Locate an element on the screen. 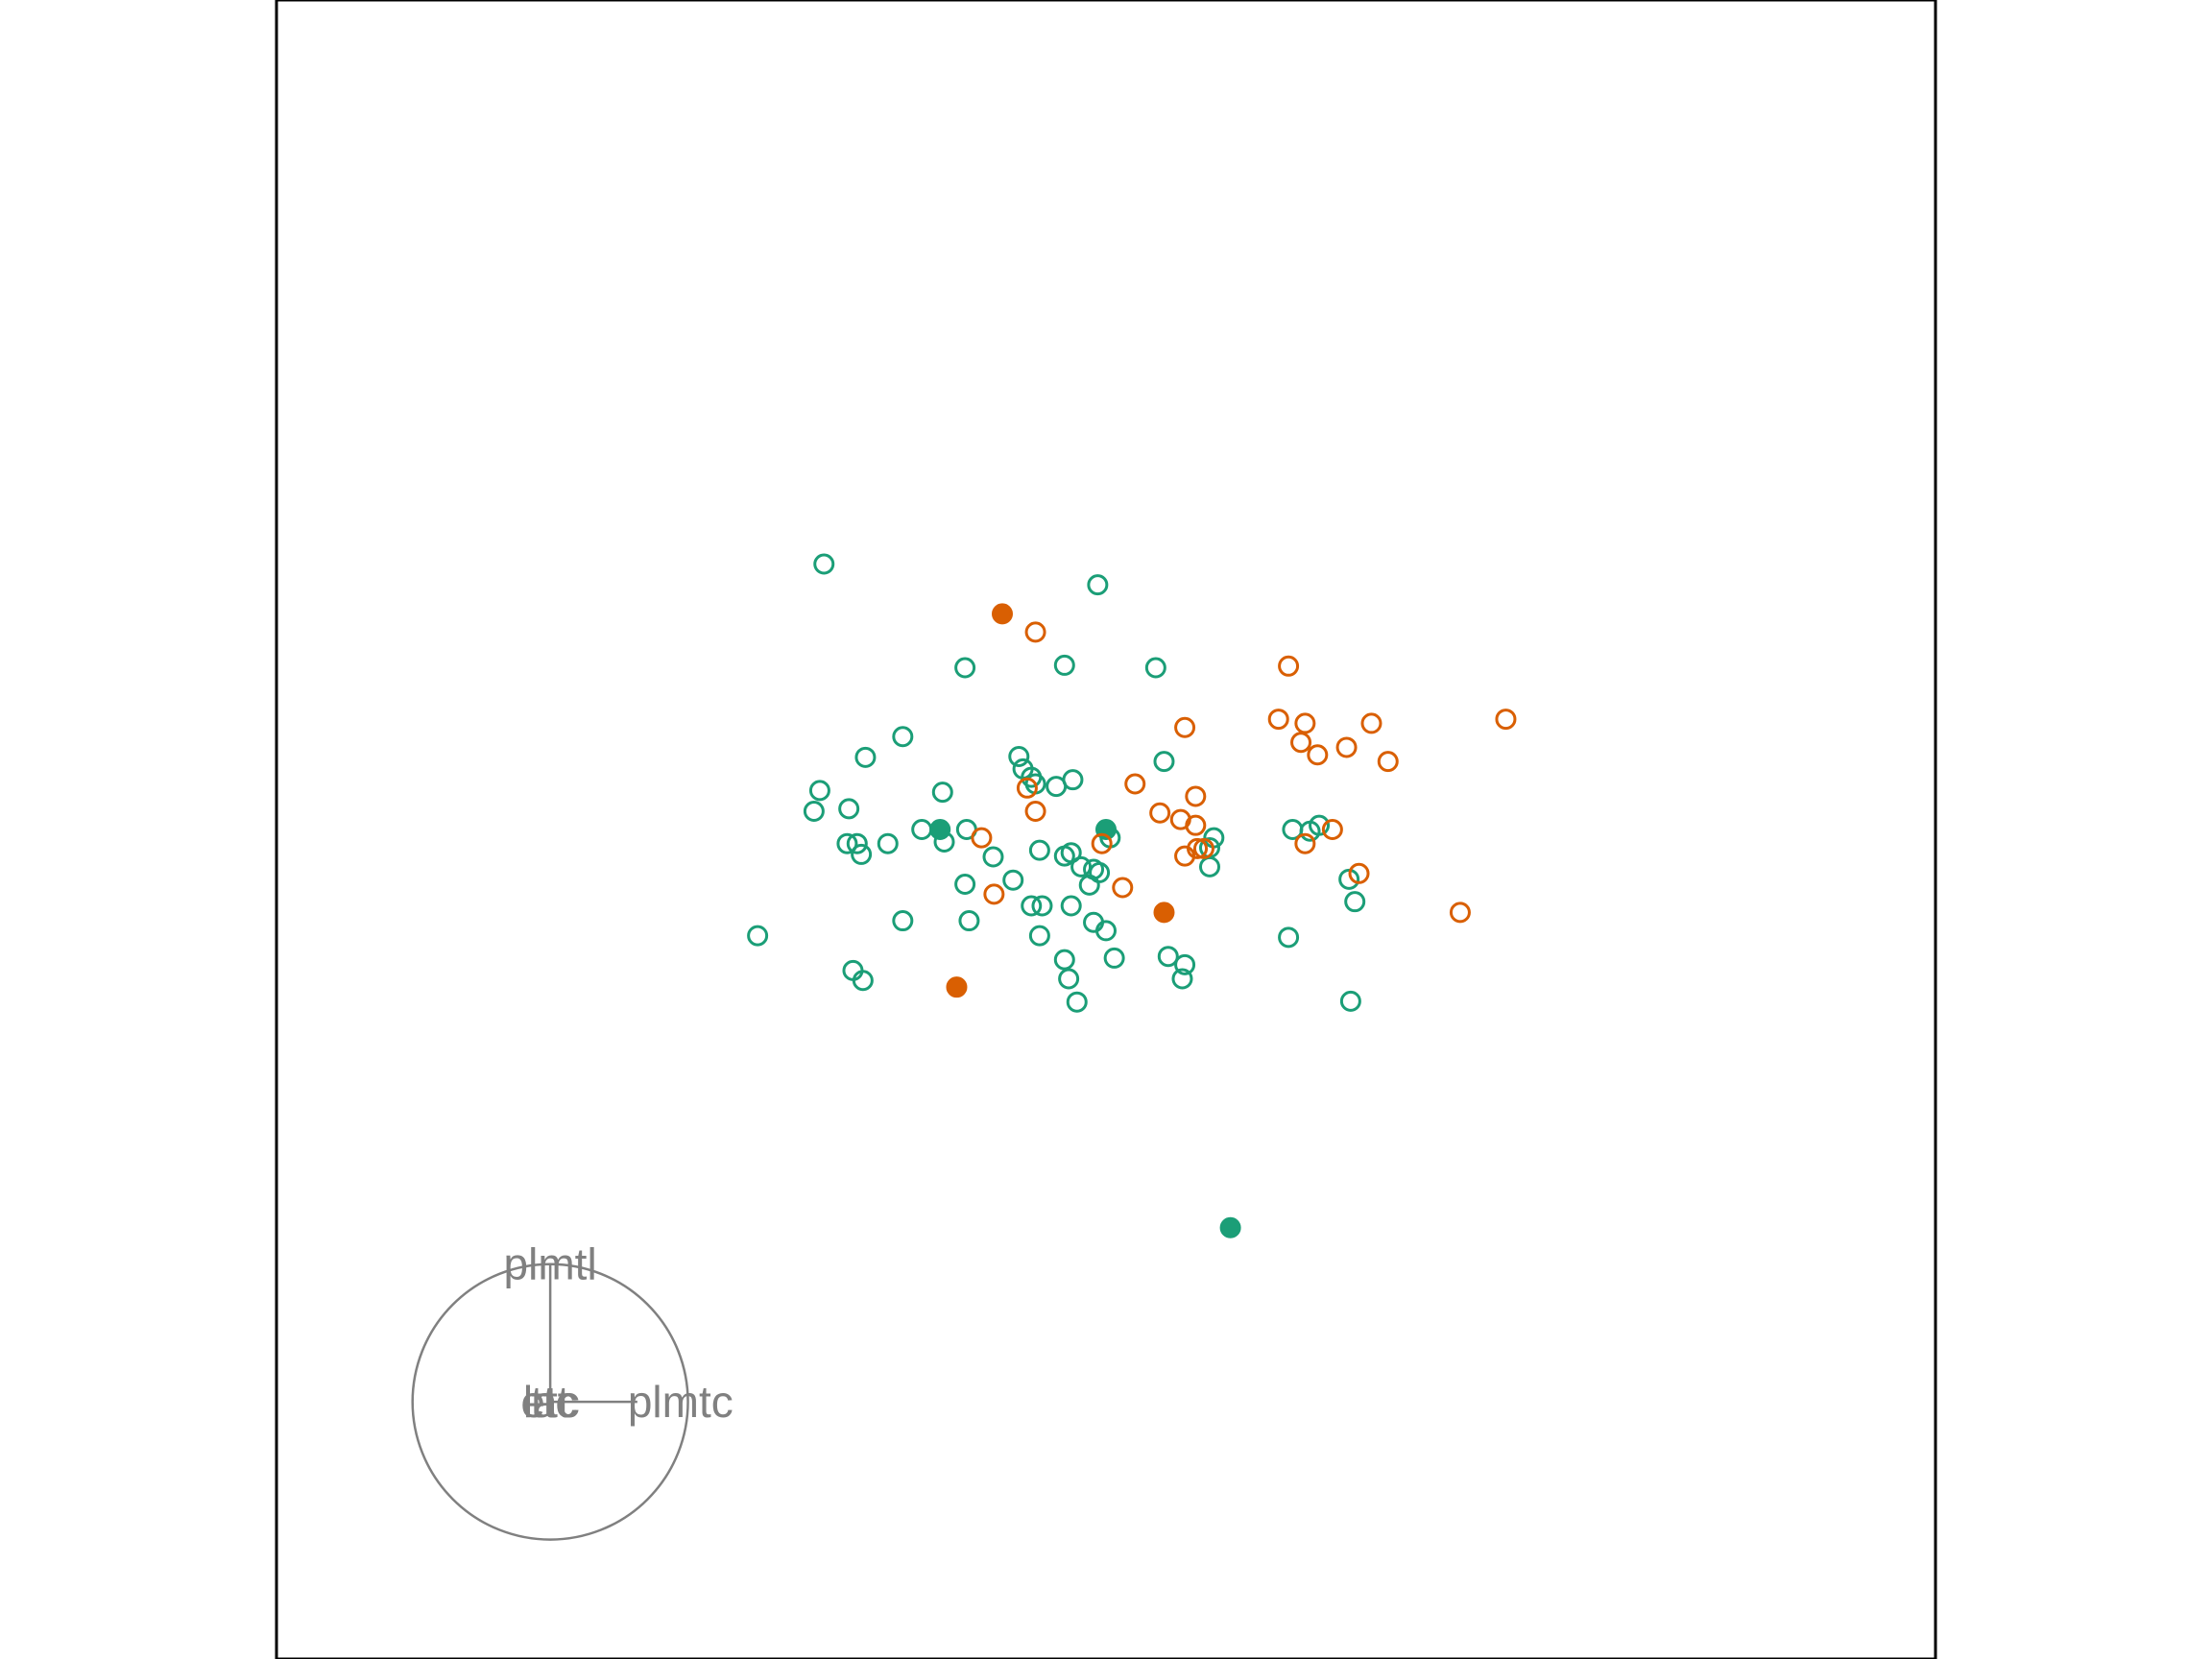 This screenshot has height=1659, width=2212. biplot-axis-label: plmtc is located at coordinates (680, 1402).